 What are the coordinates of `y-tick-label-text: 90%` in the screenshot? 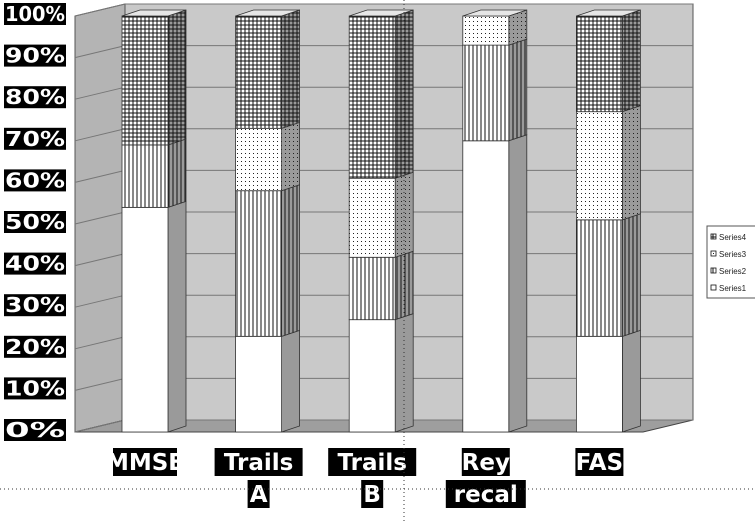 It's located at (35, 56).